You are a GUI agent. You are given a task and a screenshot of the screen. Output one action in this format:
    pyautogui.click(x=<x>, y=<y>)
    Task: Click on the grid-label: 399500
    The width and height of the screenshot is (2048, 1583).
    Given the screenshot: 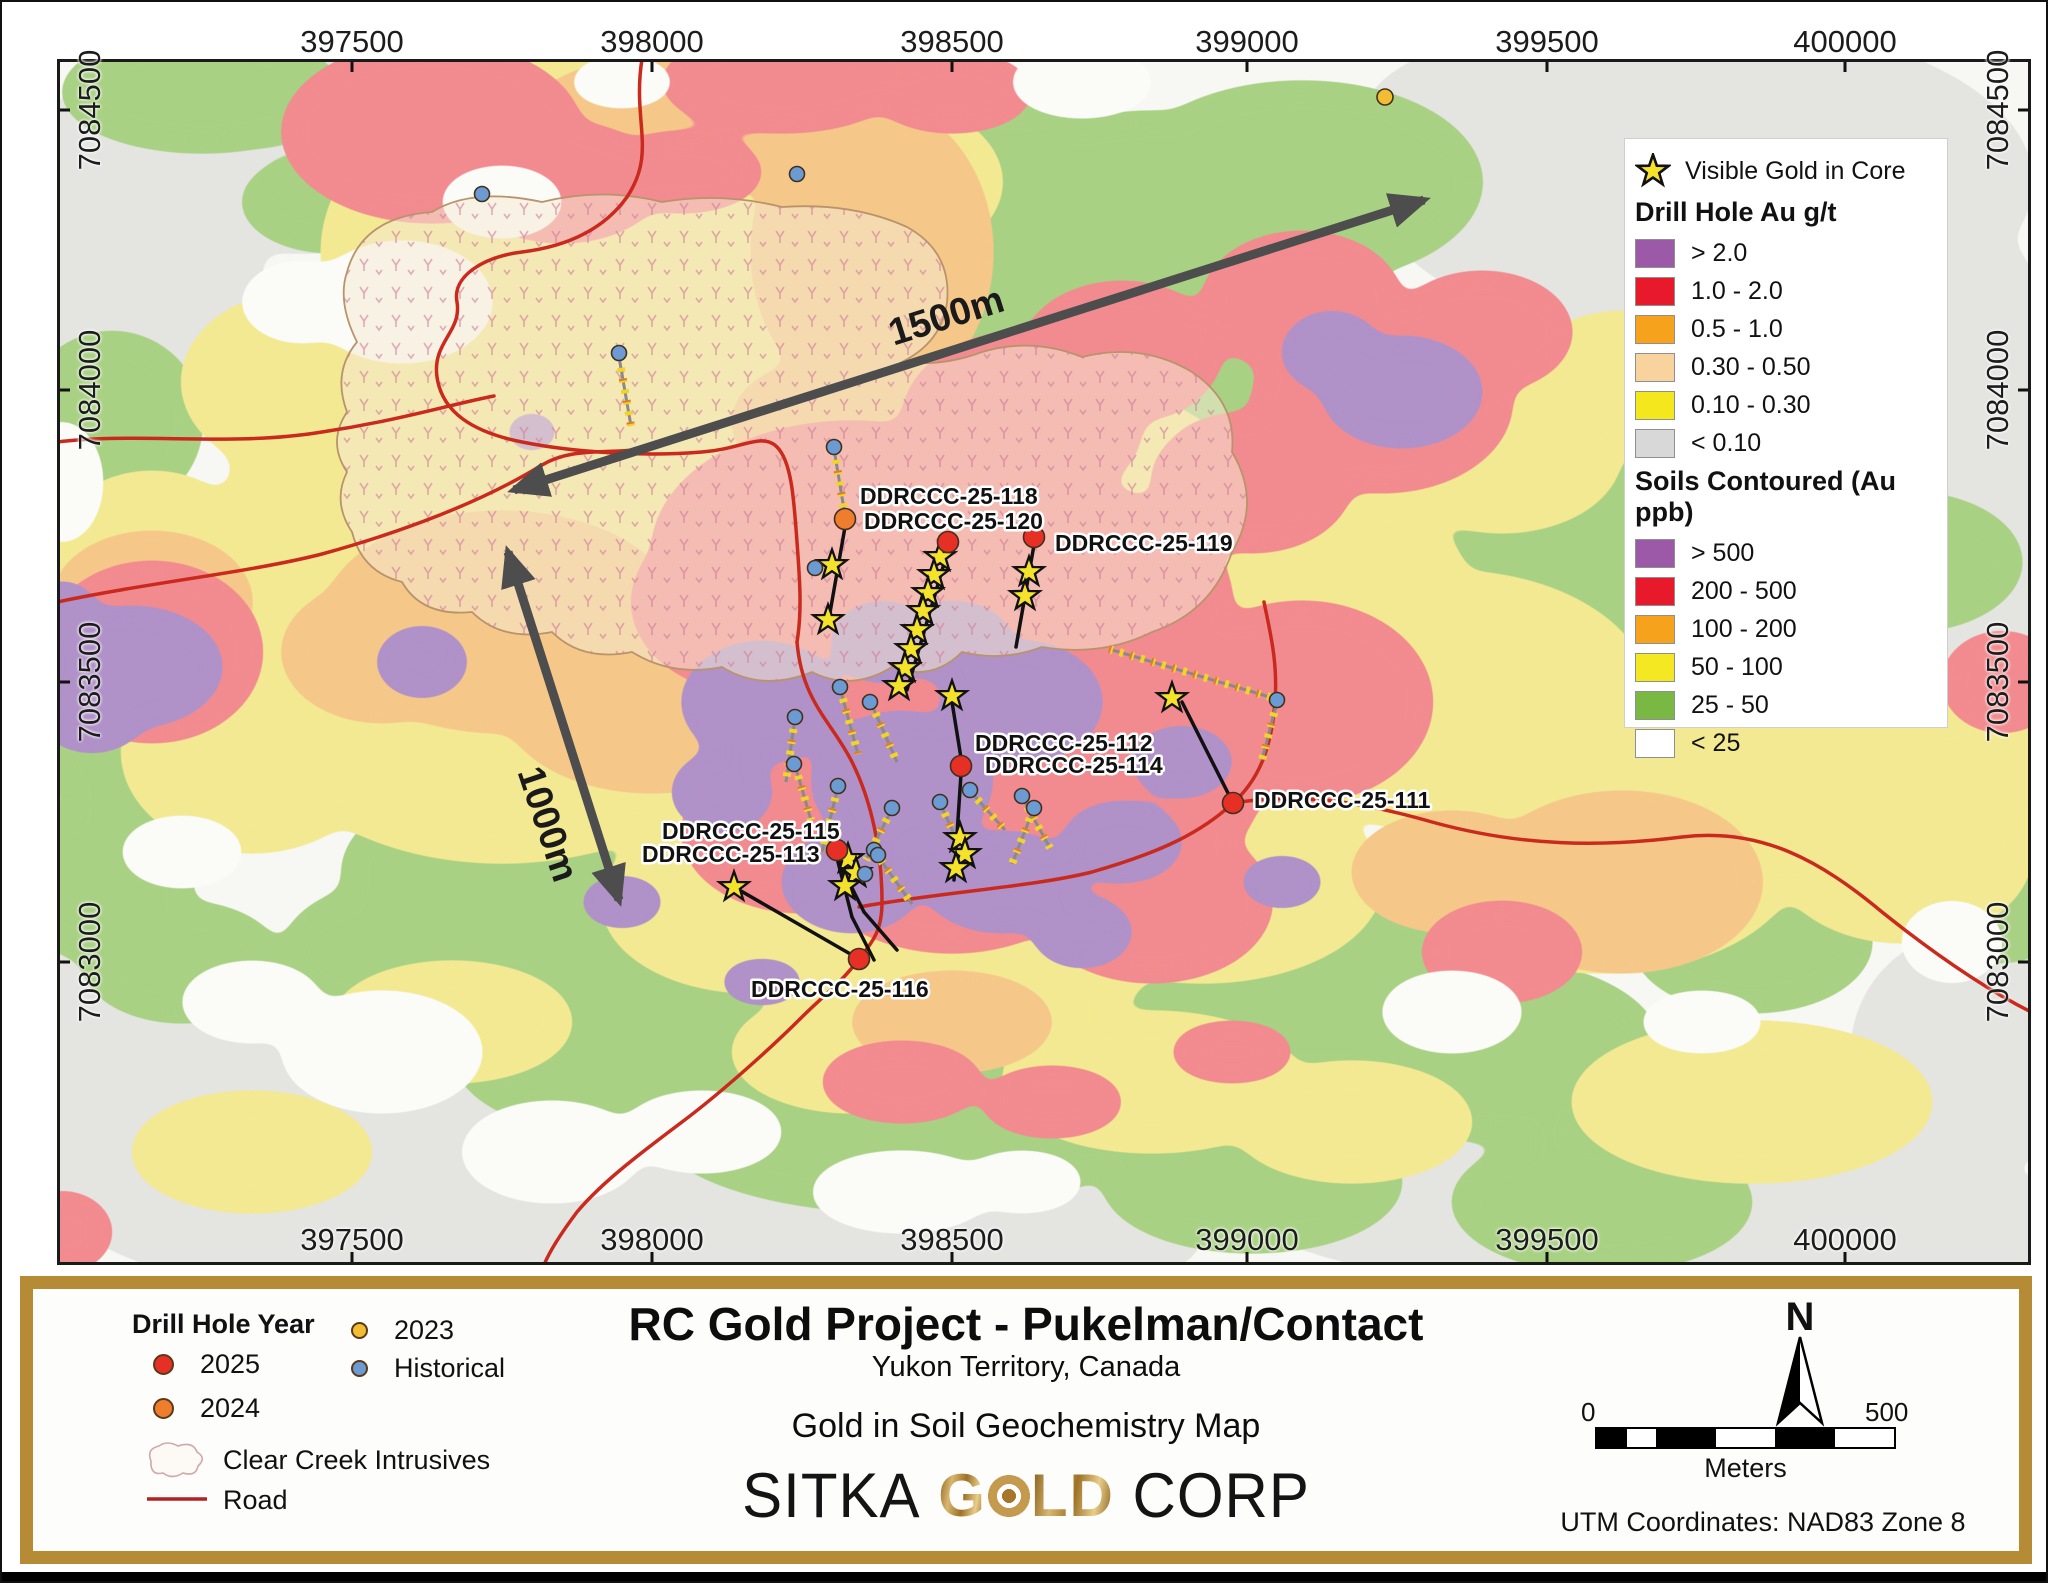 What is the action you would take?
    pyautogui.click(x=1547, y=41)
    